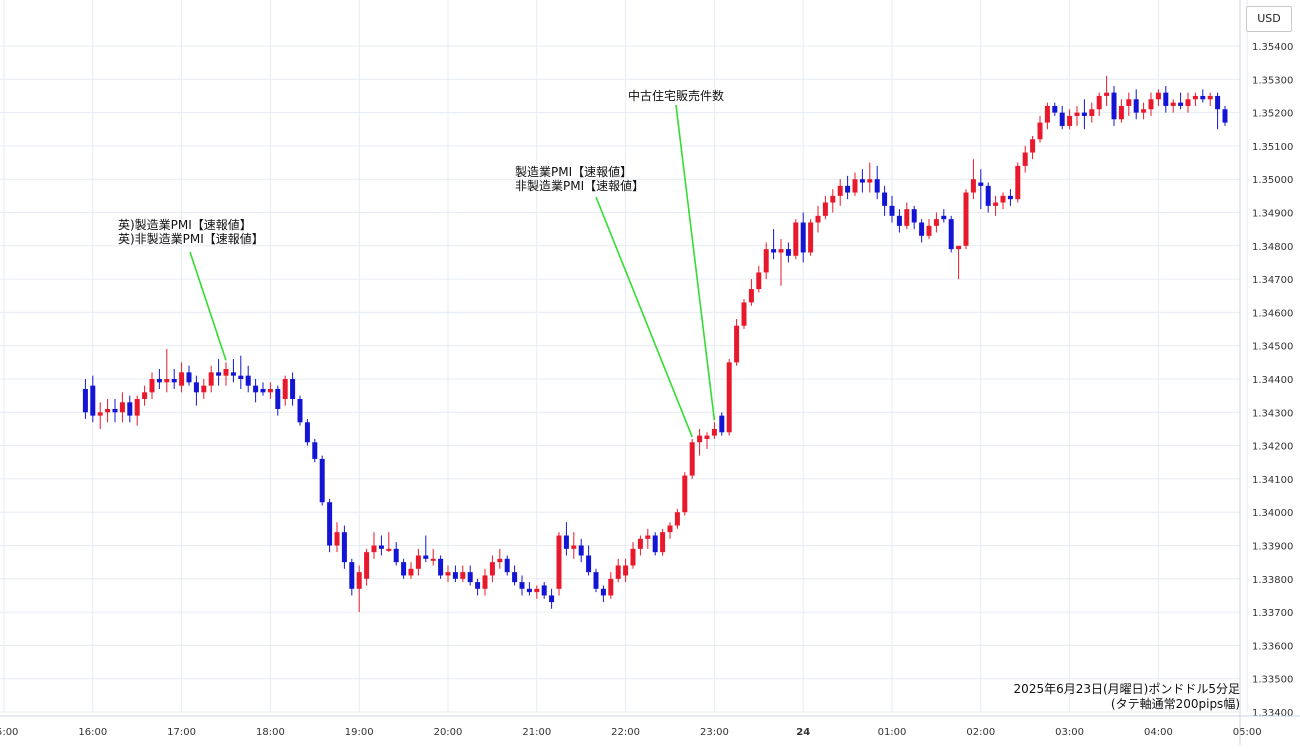 The image size is (1300, 749). What do you see at coordinates (1272, 247) in the screenshot?
I see `y-tick-label: 1.34800` at bounding box center [1272, 247].